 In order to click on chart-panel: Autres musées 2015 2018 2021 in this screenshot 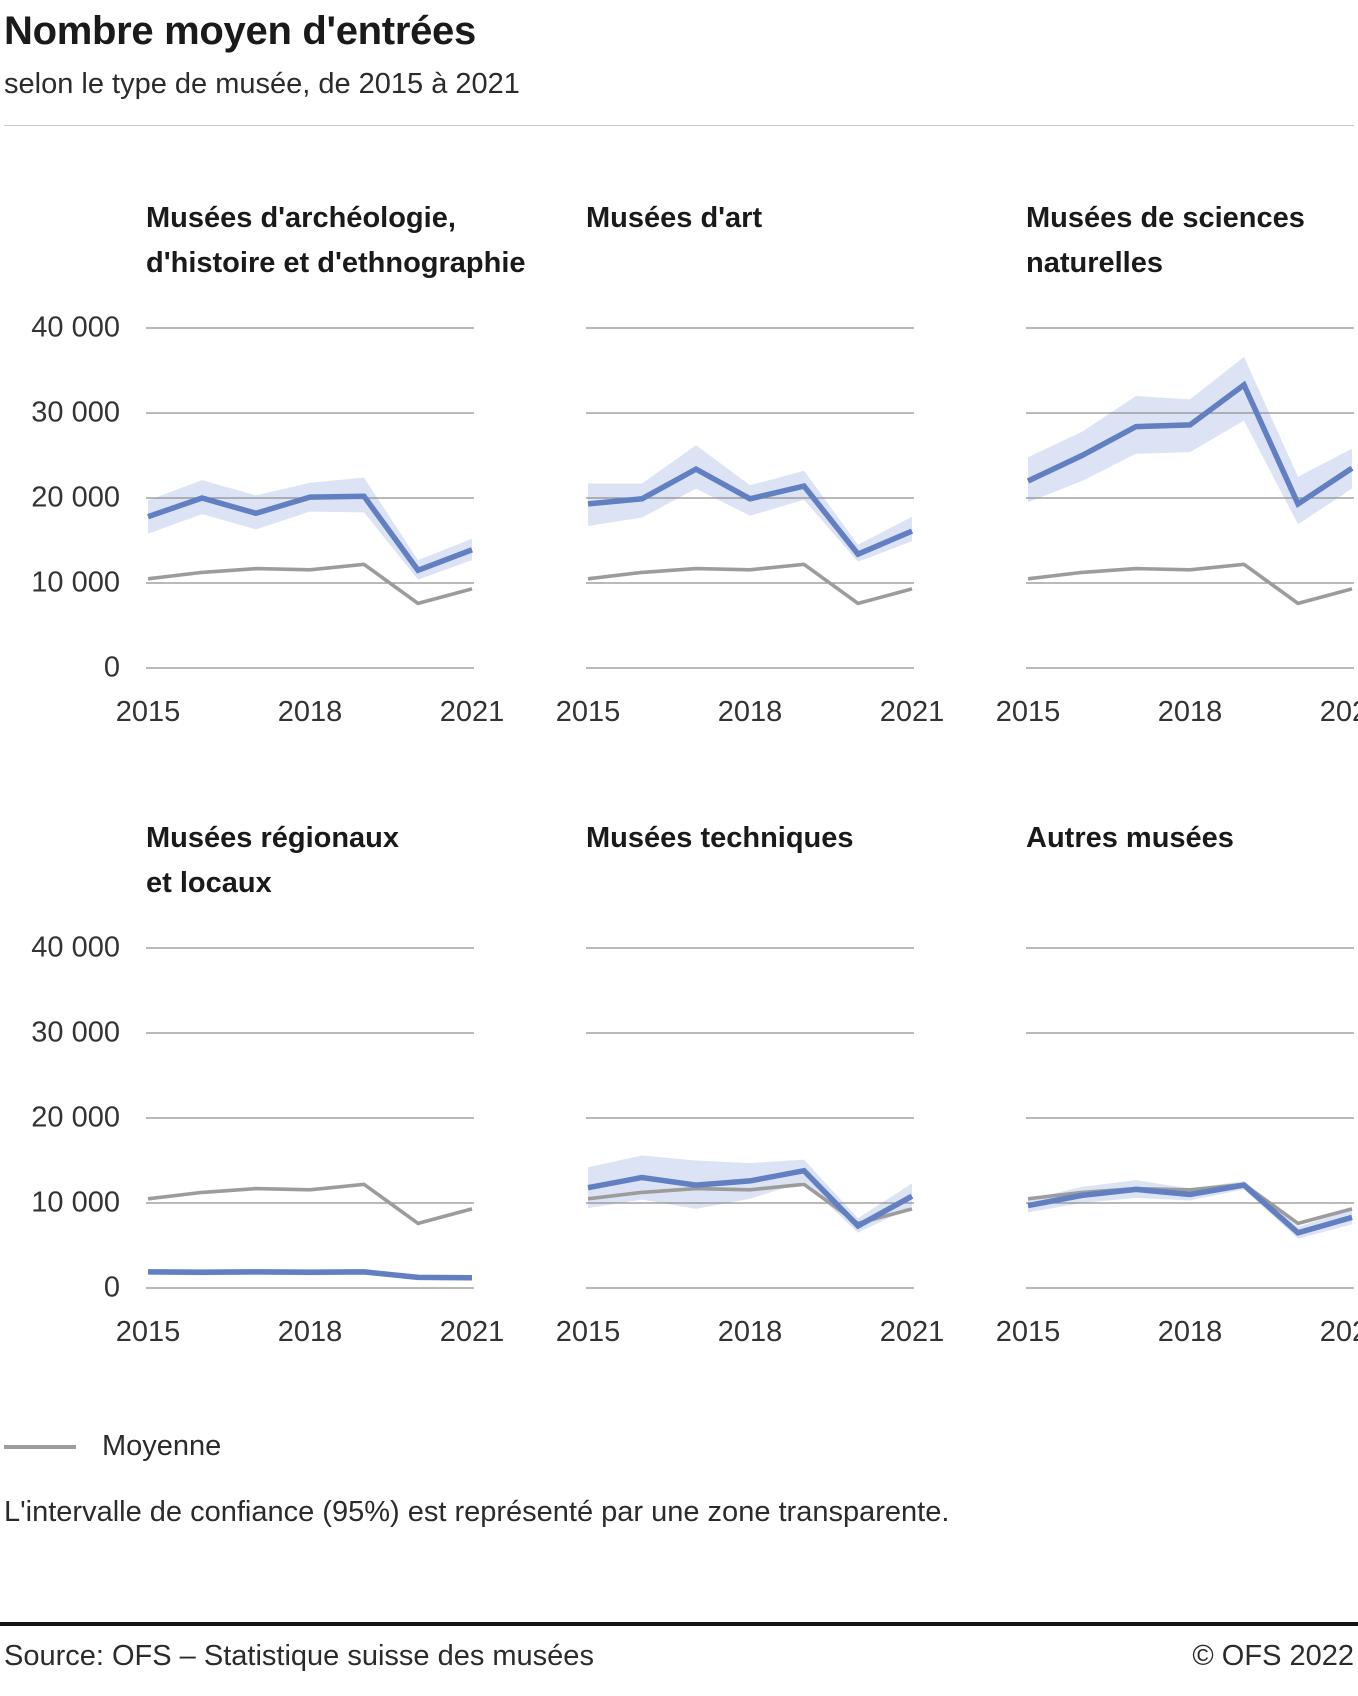, I will do `click(1177, 1084)`.